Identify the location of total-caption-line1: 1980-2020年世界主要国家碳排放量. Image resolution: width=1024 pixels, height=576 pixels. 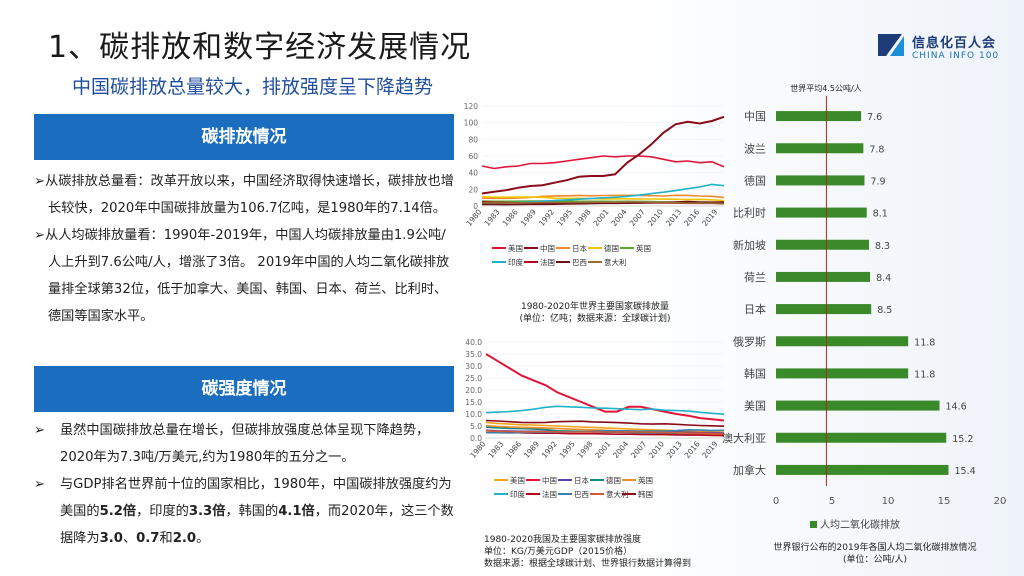
(595, 307).